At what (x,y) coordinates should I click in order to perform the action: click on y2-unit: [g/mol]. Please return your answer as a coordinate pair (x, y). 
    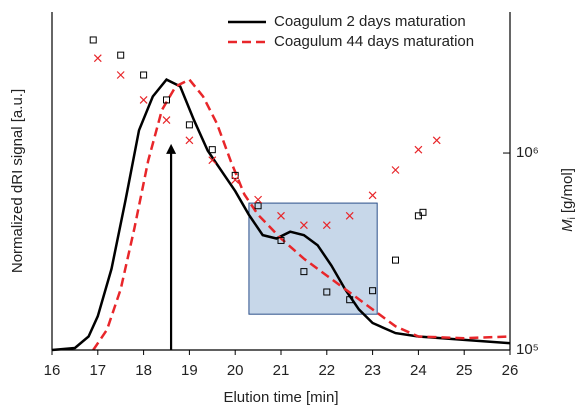
    Looking at the image, I should click on (567, 190).